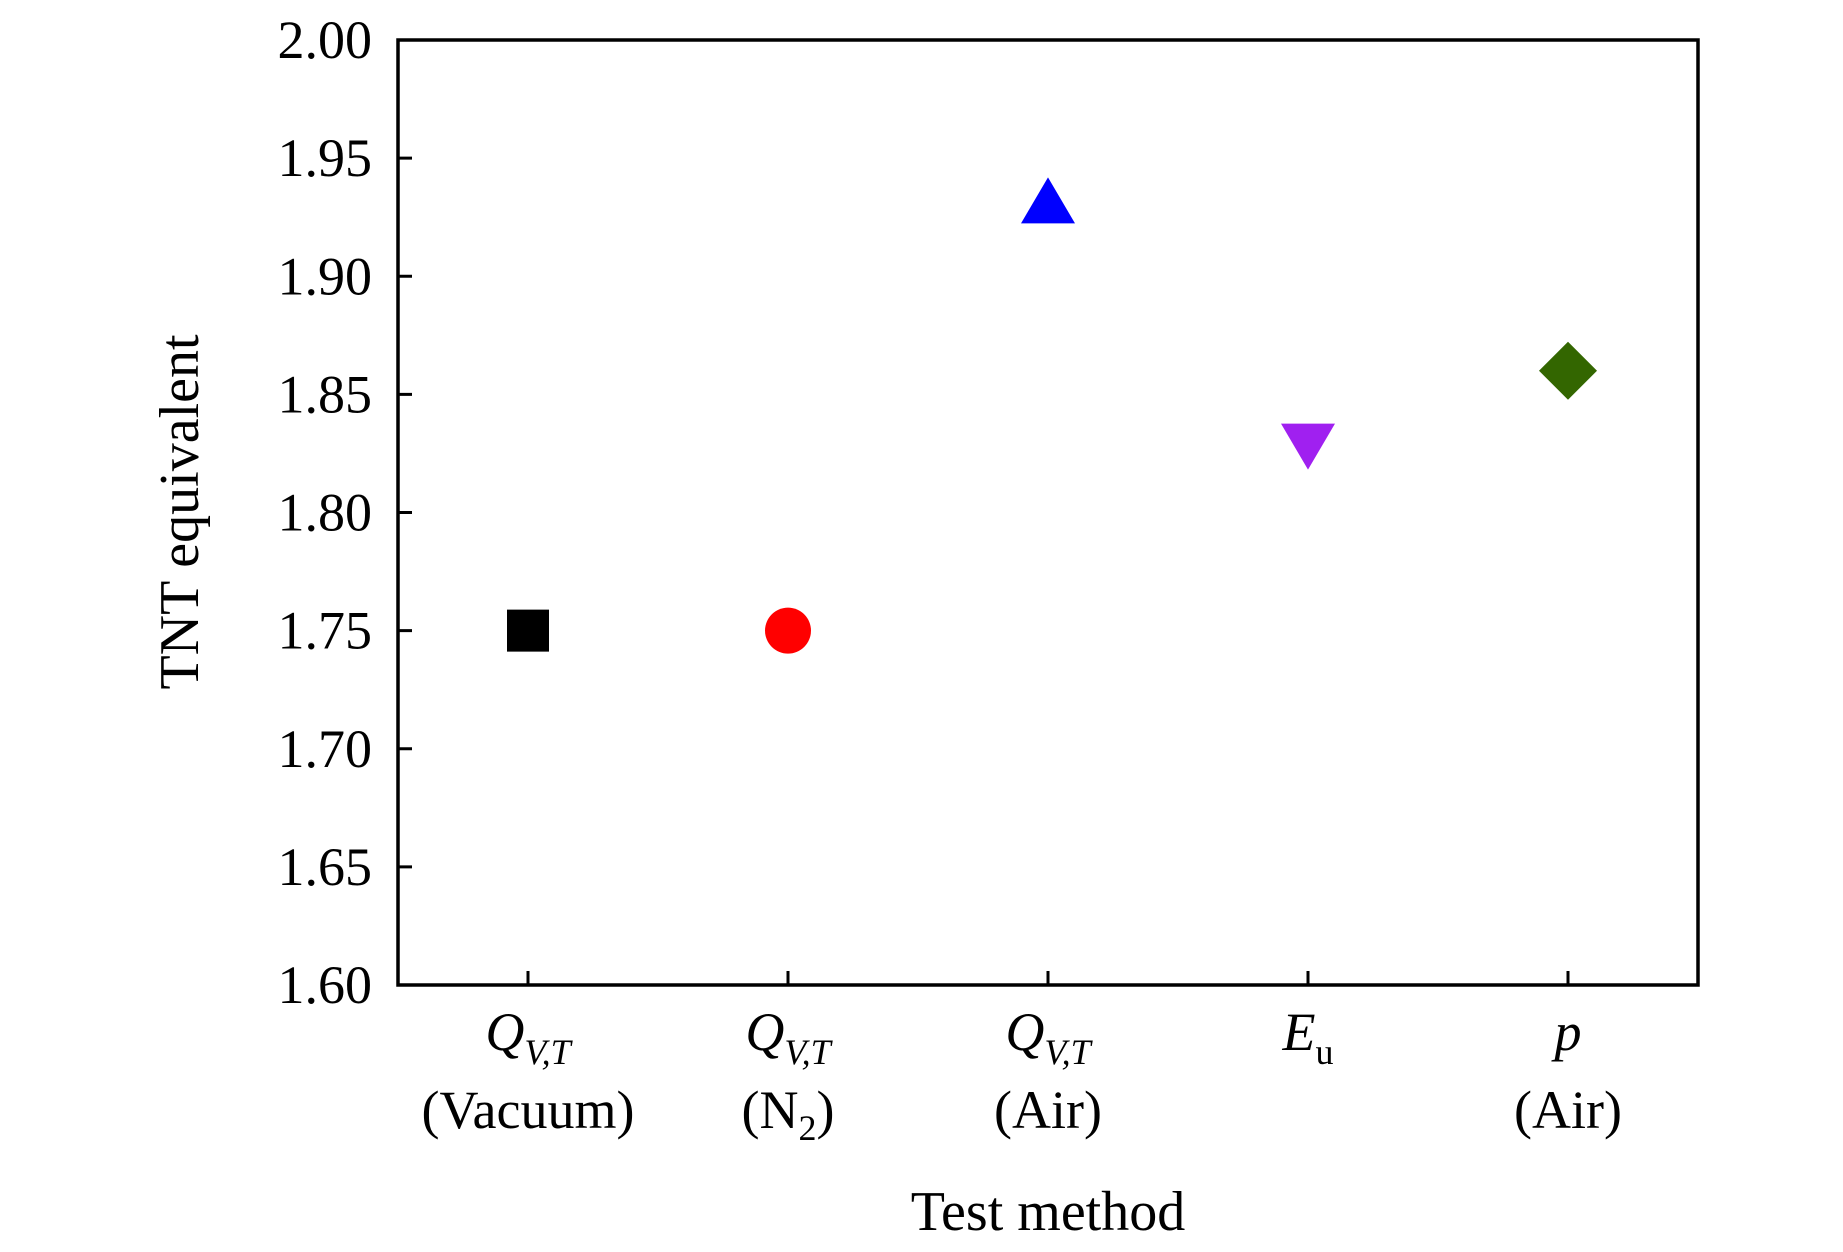 This screenshot has width=1843, height=1252. I want to click on y-tick-label: 1.90, so click(325, 276).